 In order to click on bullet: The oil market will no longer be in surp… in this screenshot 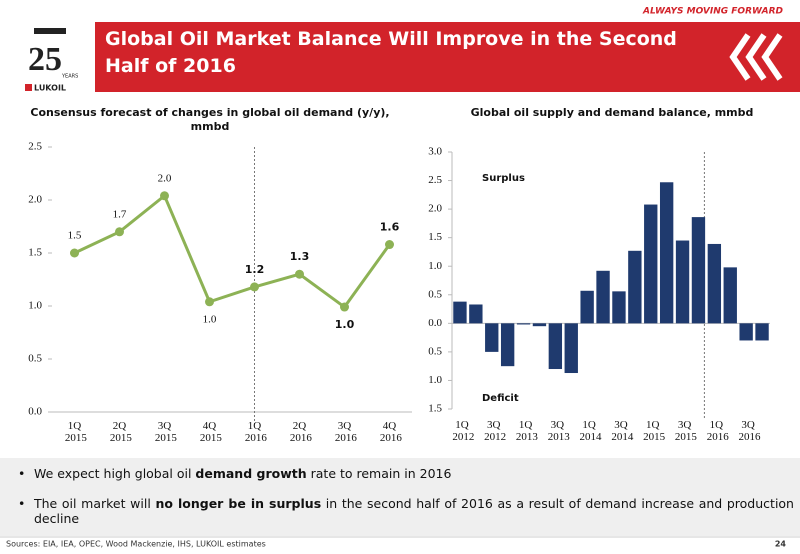, I will do `click(406, 511)`.